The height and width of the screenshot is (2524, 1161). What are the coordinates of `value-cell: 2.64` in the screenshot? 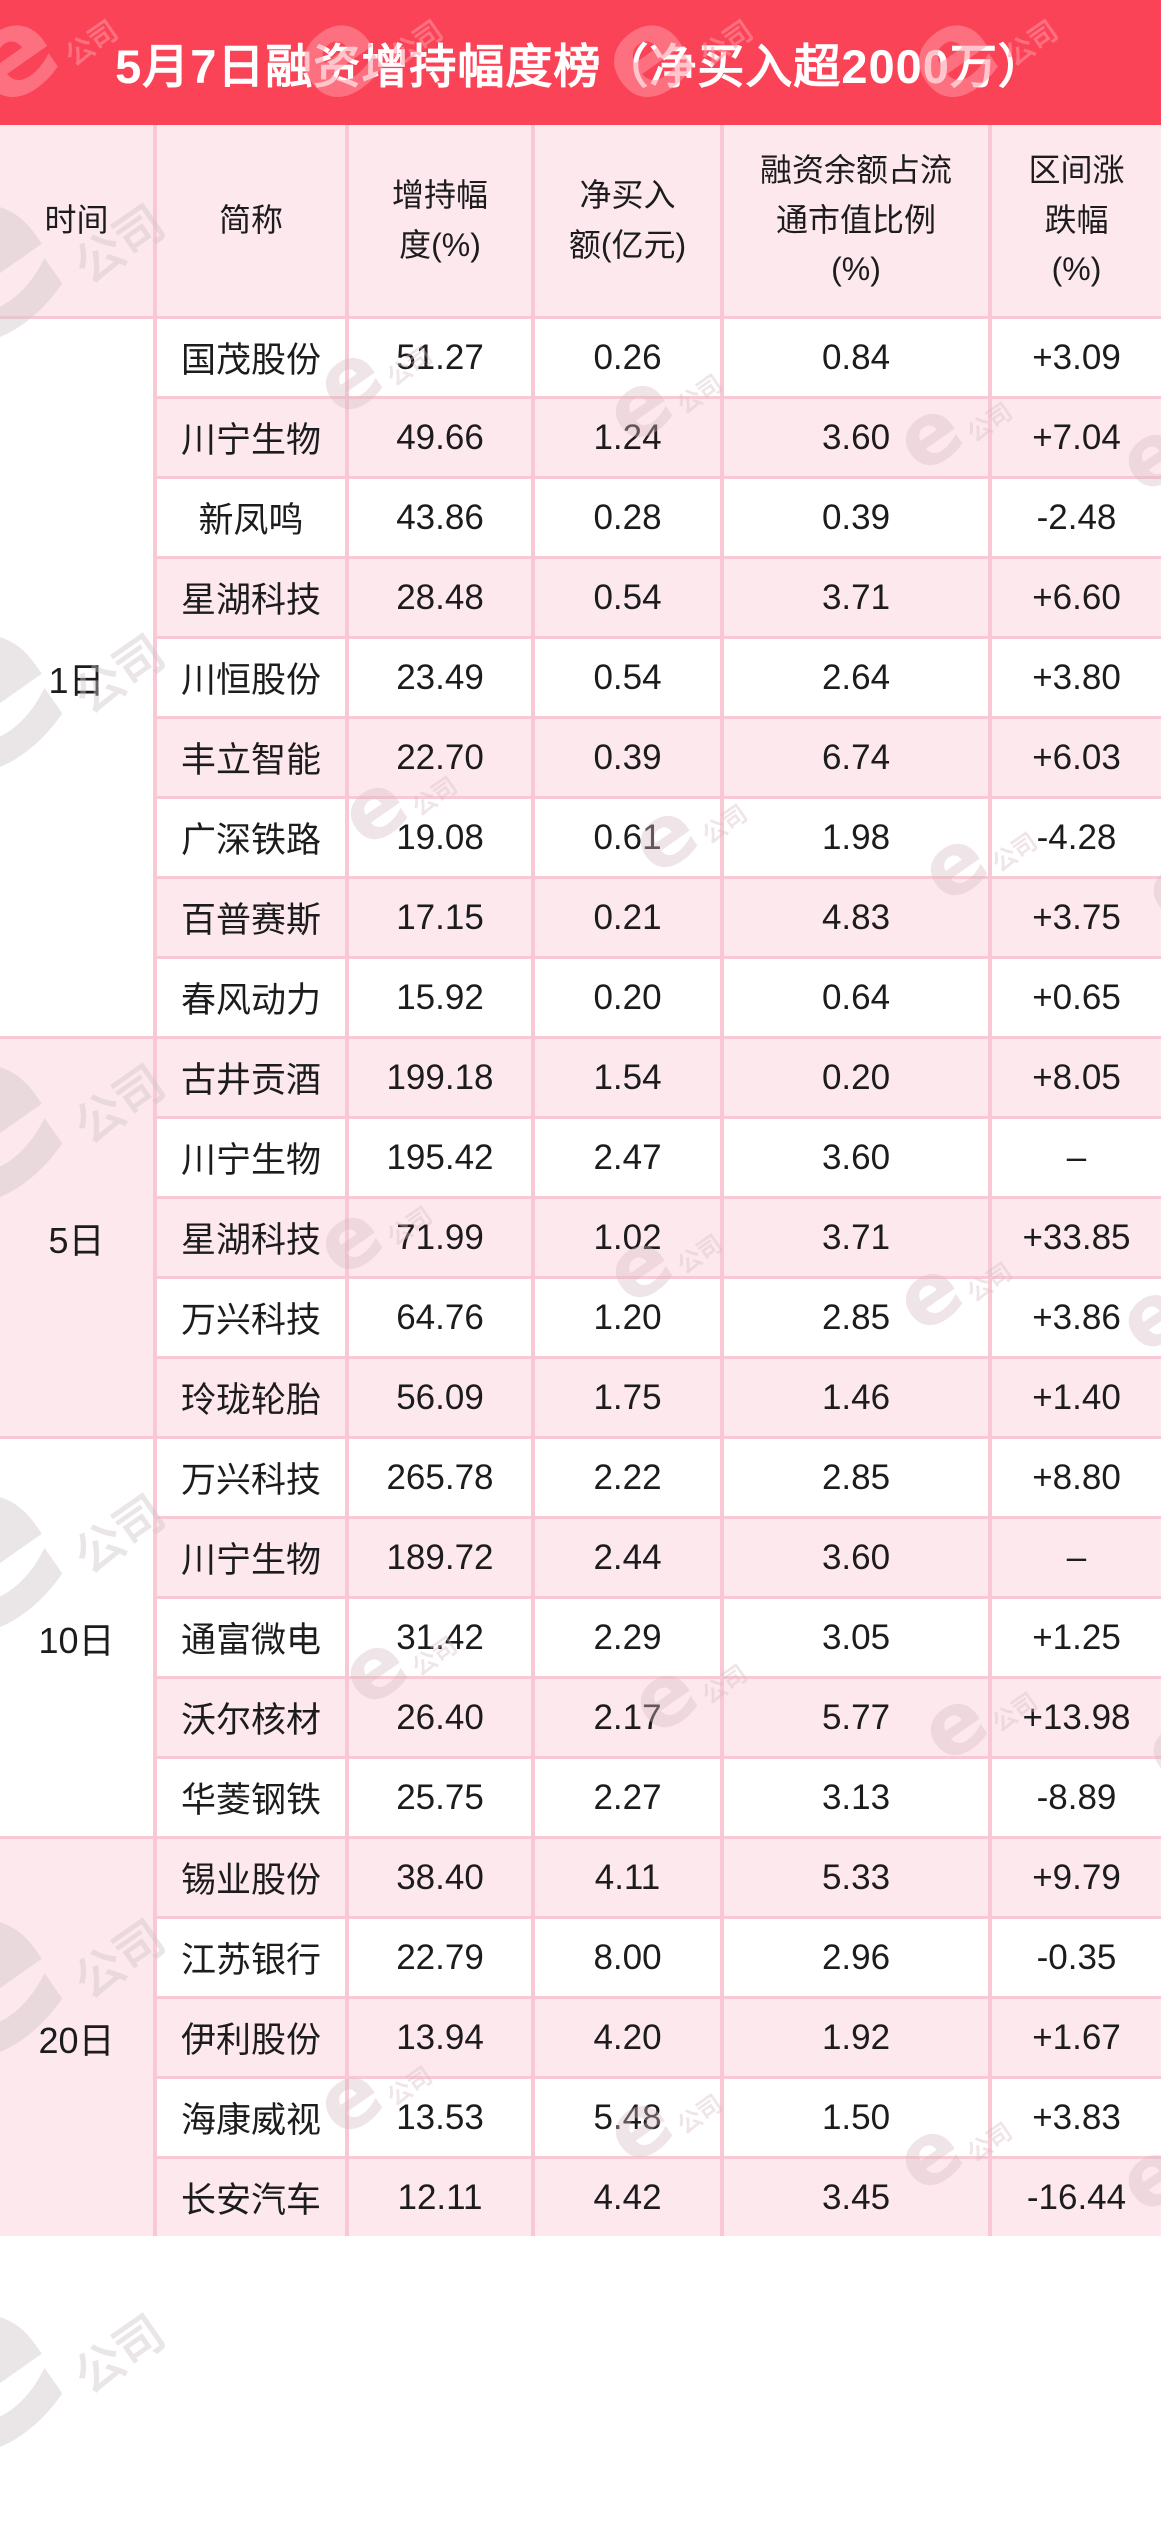 It's located at (856, 677).